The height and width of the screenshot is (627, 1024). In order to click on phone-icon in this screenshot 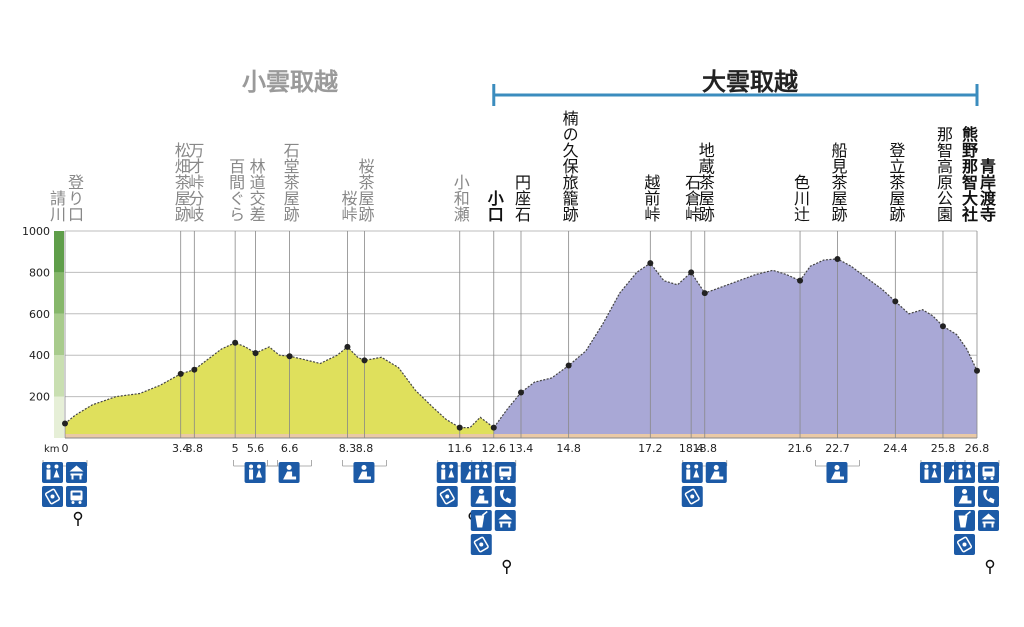, I will do `click(505, 496)`.